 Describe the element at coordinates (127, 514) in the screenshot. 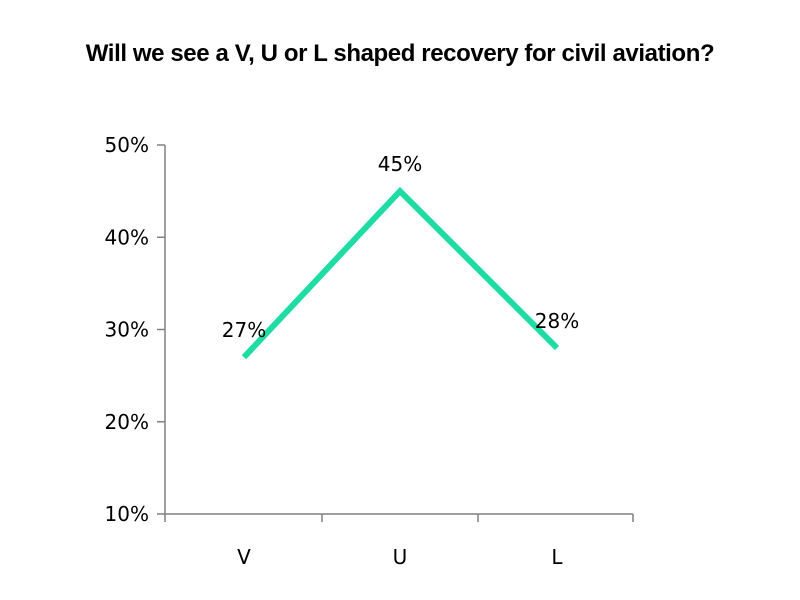

I see `y-tick-label: 10%` at that location.